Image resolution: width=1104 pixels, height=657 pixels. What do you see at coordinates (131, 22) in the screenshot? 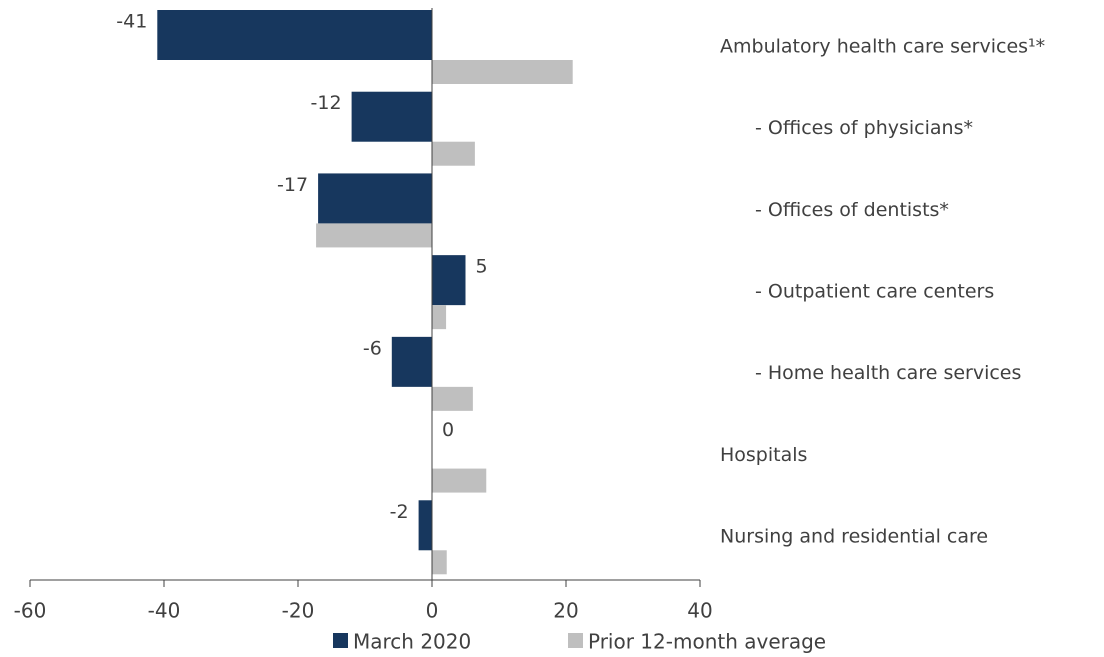
I see `data-label: -41` at bounding box center [131, 22].